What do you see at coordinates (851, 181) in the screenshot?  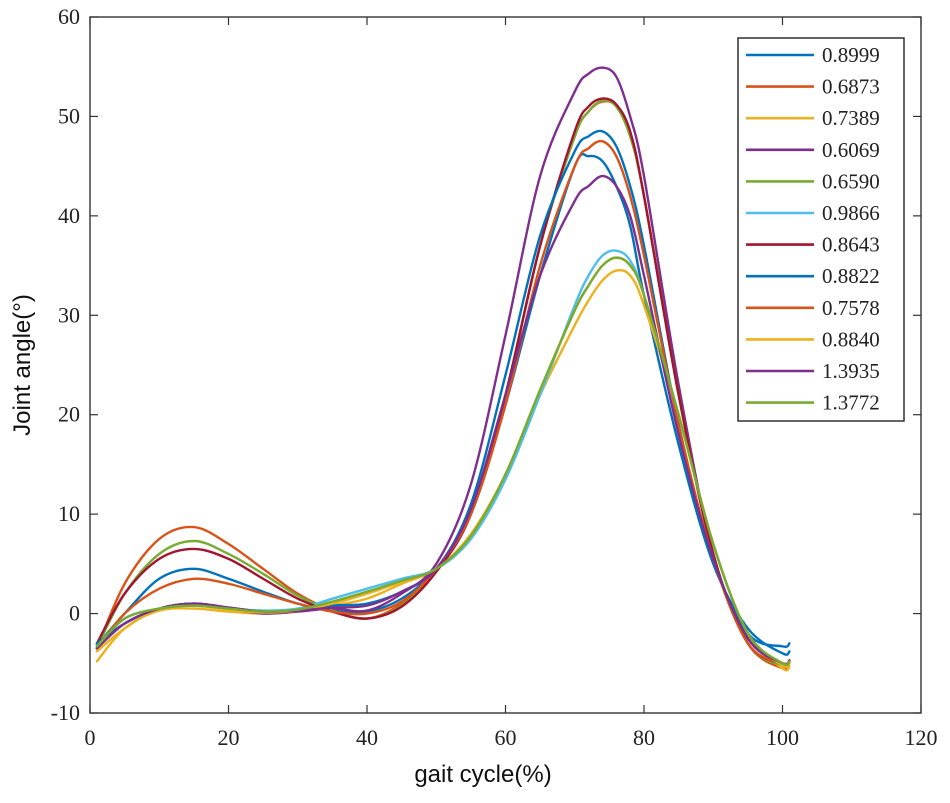 I see `legend-label: 0.6590` at bounding box center [851, 181].